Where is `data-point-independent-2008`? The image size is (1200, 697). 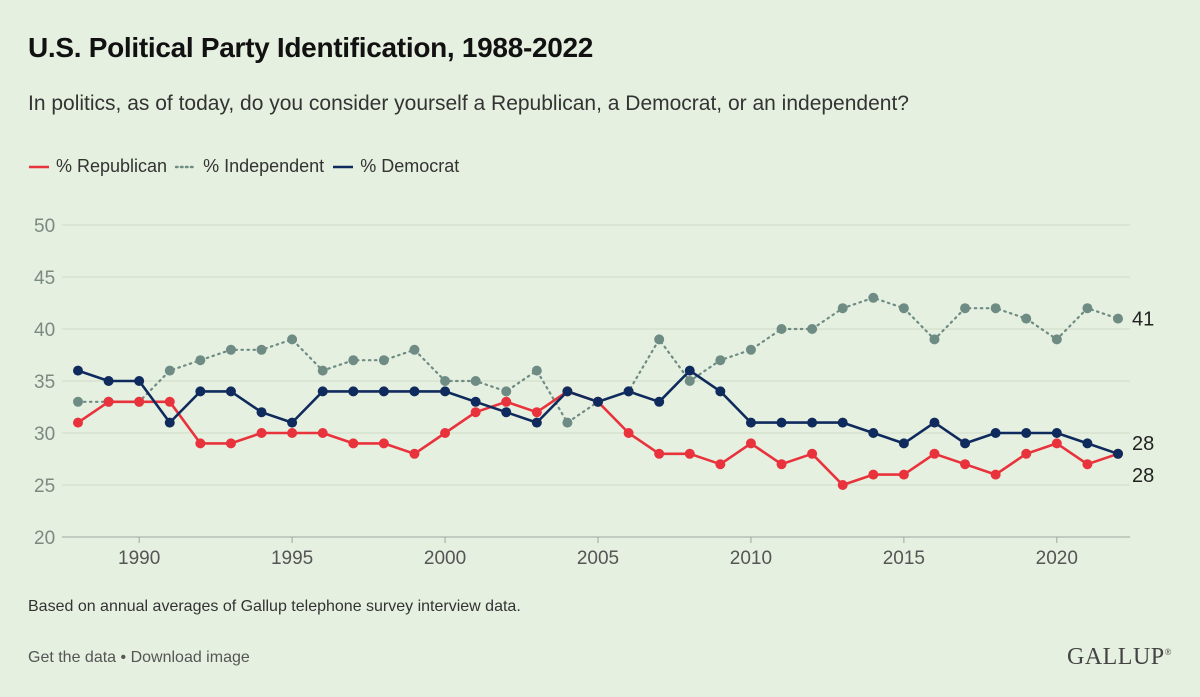
data-point-independent-2008 is located at coordinates (689, 381).